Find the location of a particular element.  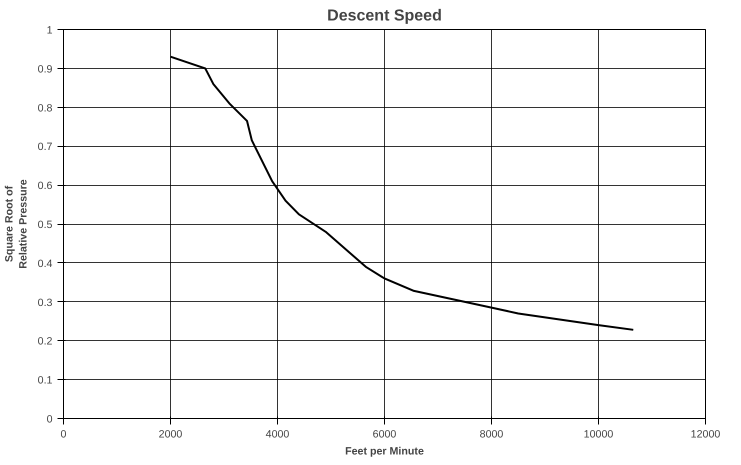

y-tick-label: 0.8 is located at coordinates (45, 108).